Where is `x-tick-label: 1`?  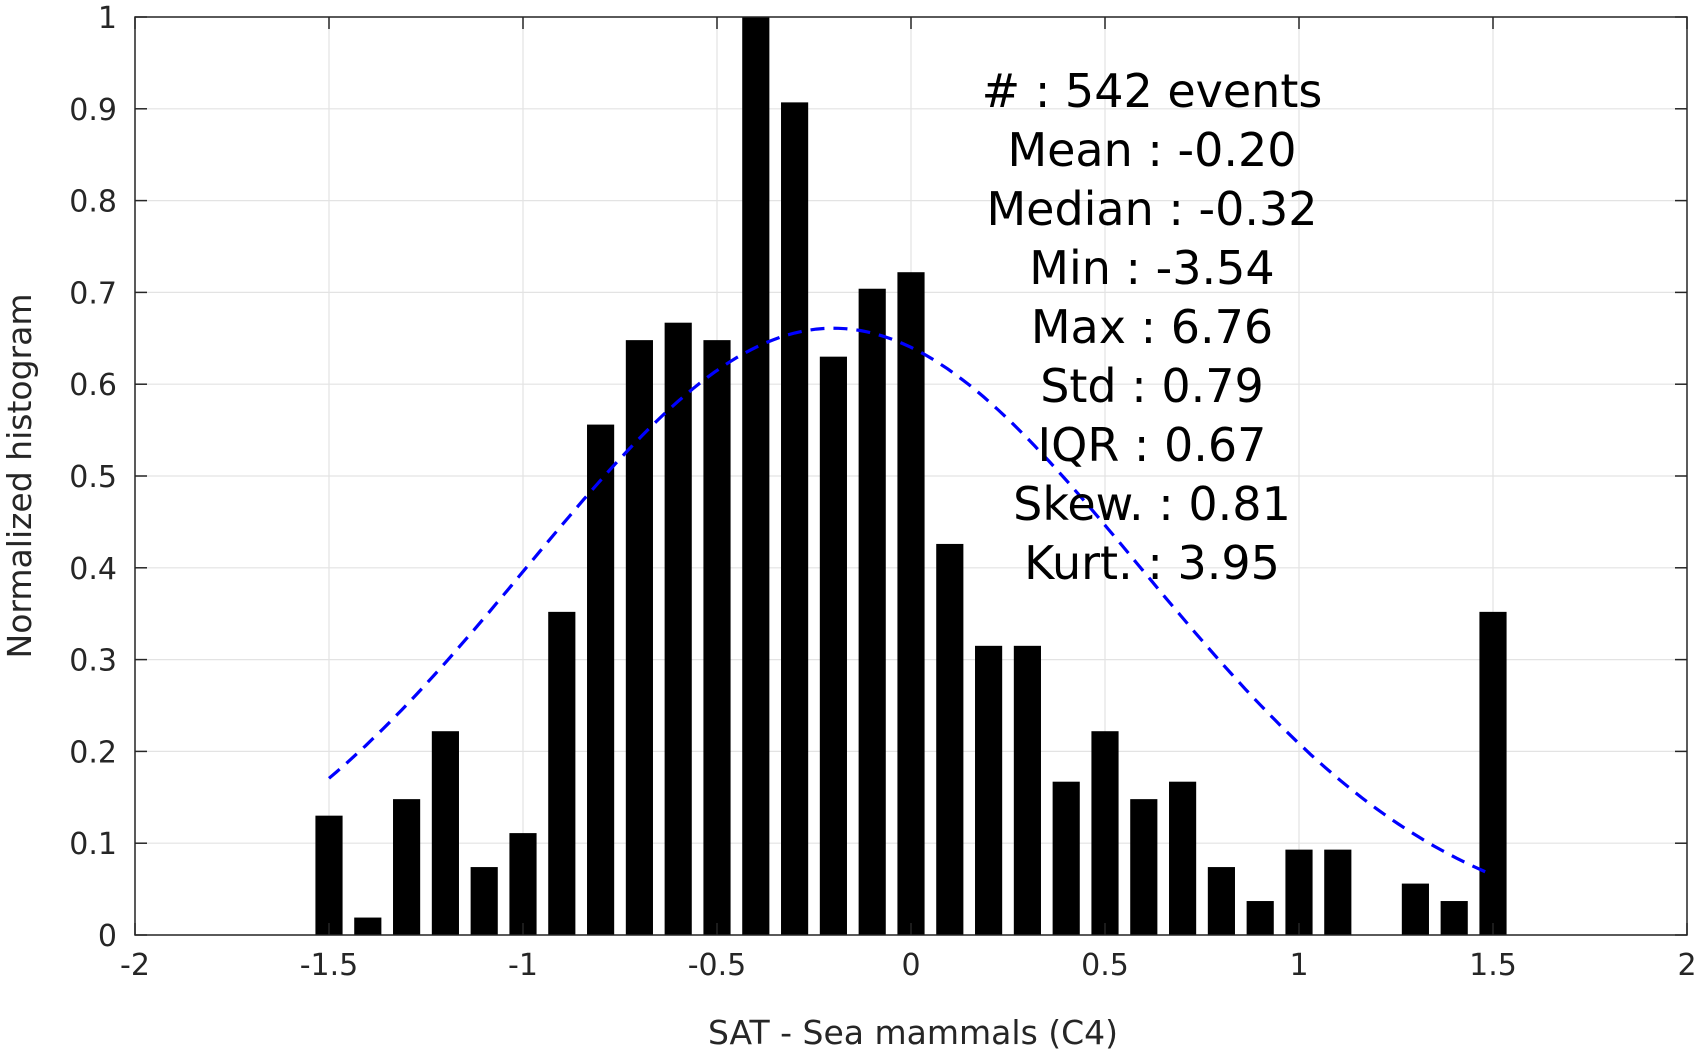
x-tick-label: 1 is located at coordinates (1298, 965).